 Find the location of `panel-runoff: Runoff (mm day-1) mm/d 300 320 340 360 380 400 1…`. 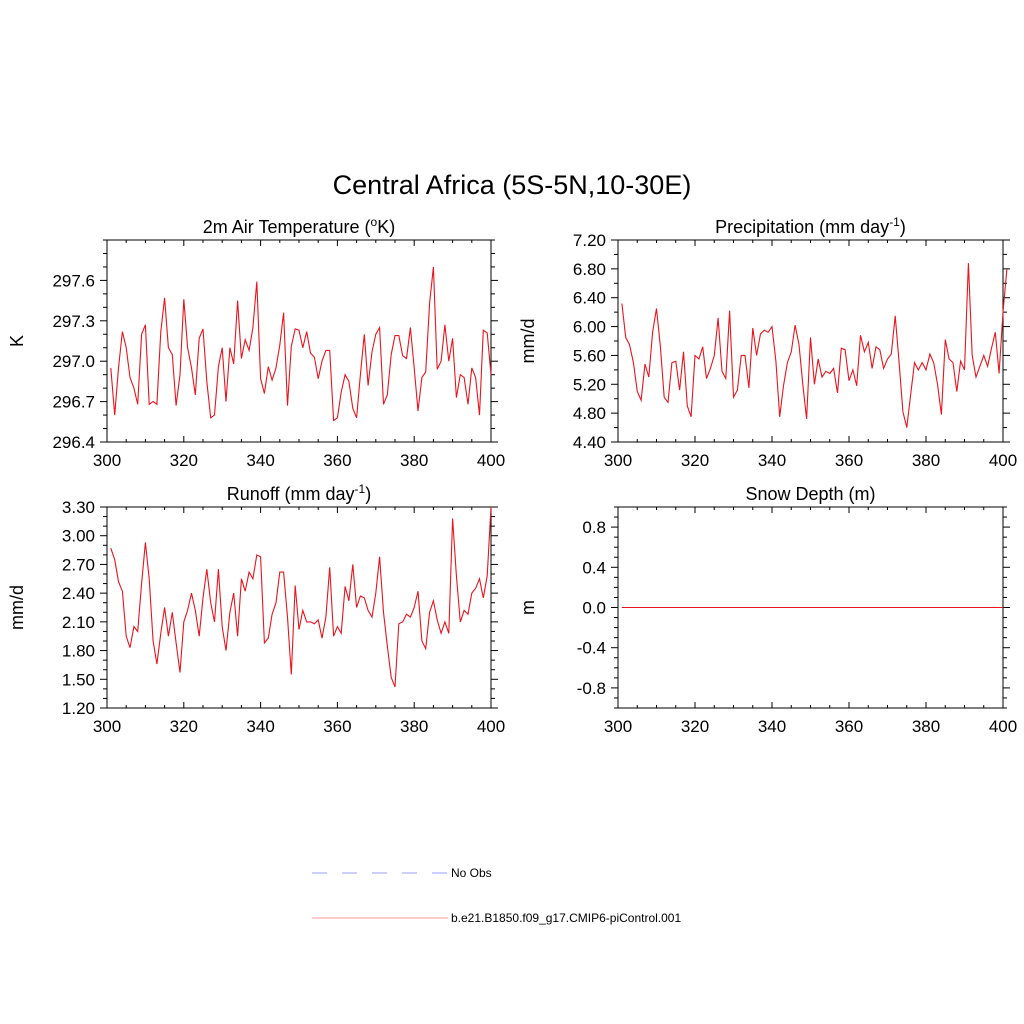

panel-runoff: Runoff (mm day-1) mm/d 300 320 340 360 380 400 1… is located at coordinates (256, 609).